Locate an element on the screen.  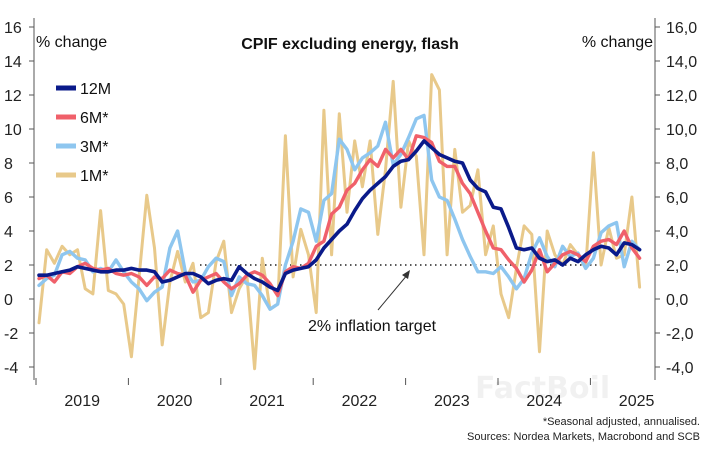
y-tick-label-left: 10 is located at coordinates (13, 130).